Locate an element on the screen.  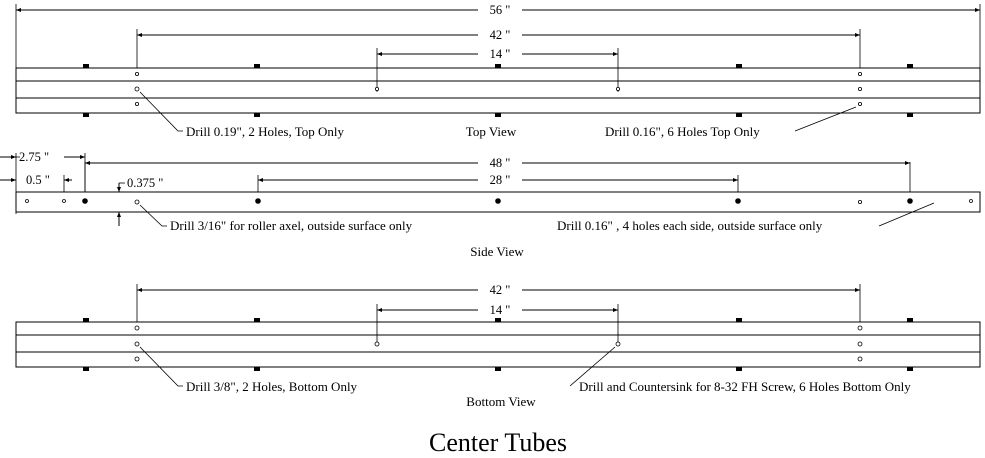
holes-top-view is located at coordinates (498, 89).